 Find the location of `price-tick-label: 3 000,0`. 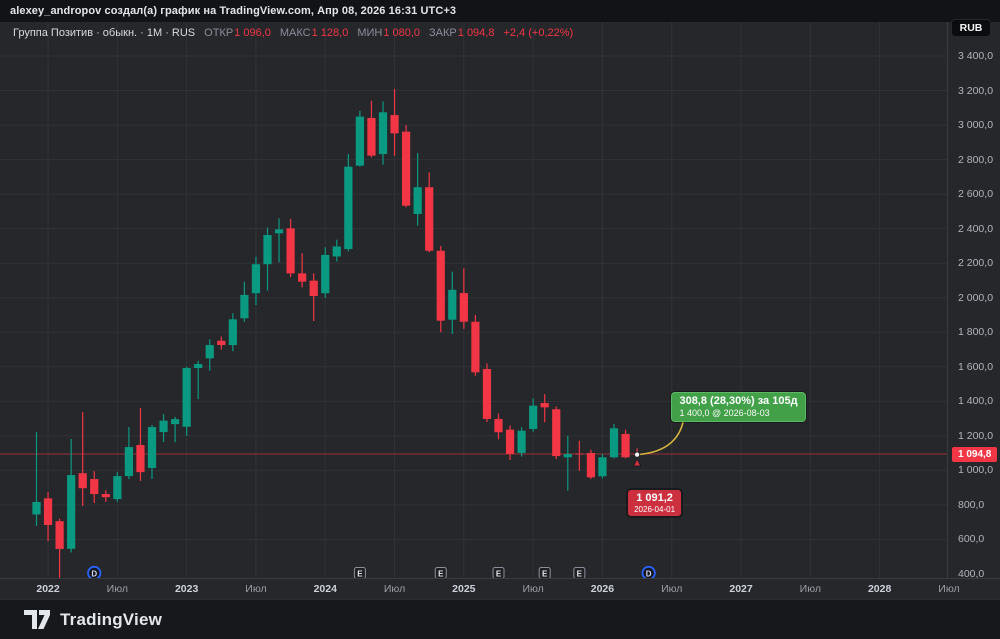

price-tick-label: 3 000,0 is located at coordinates (976, 125).